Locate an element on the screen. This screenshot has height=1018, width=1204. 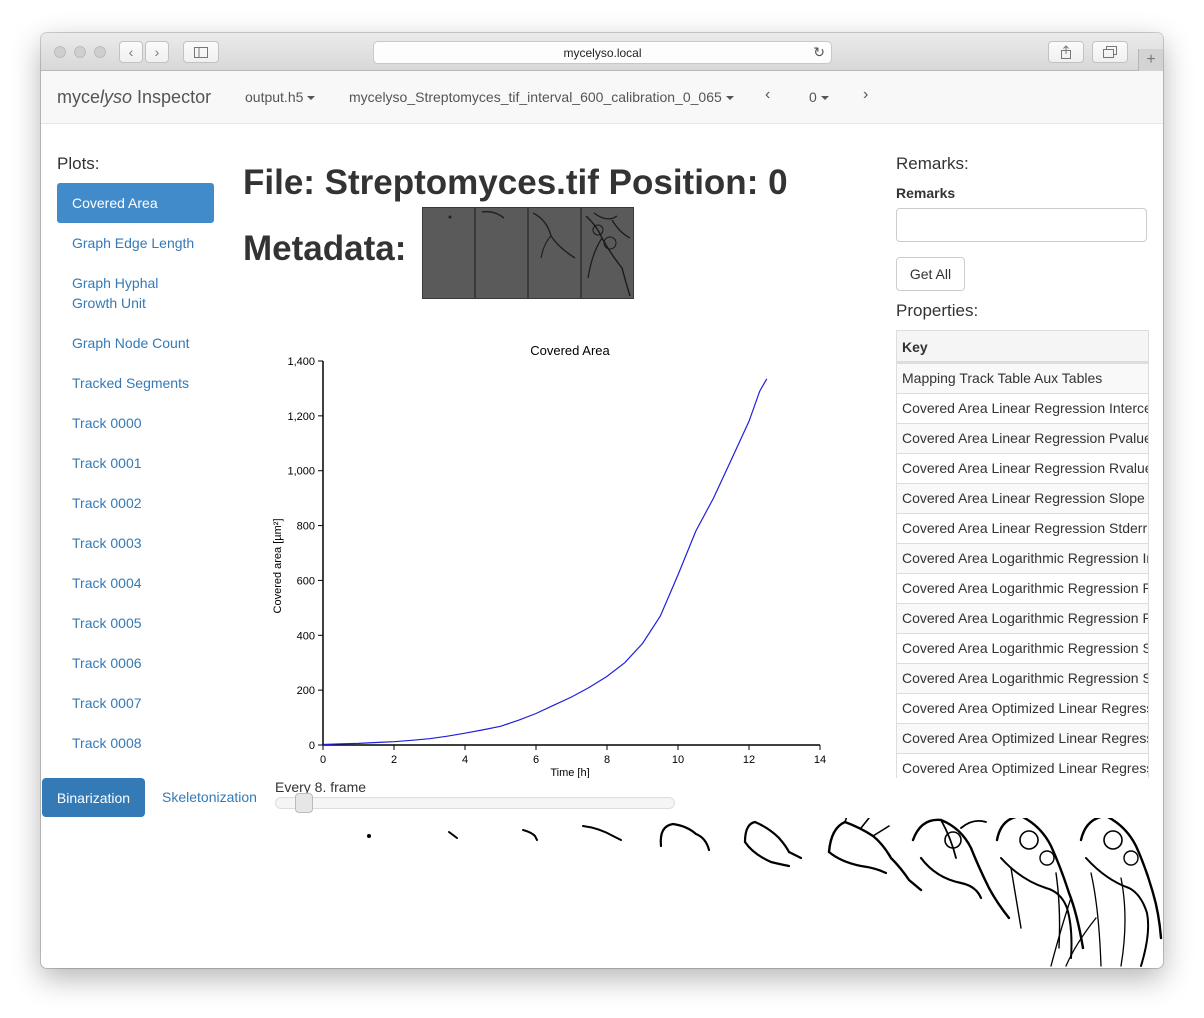
plot-item-track-0003: Track 0003 is located at coordinates (107, 543).